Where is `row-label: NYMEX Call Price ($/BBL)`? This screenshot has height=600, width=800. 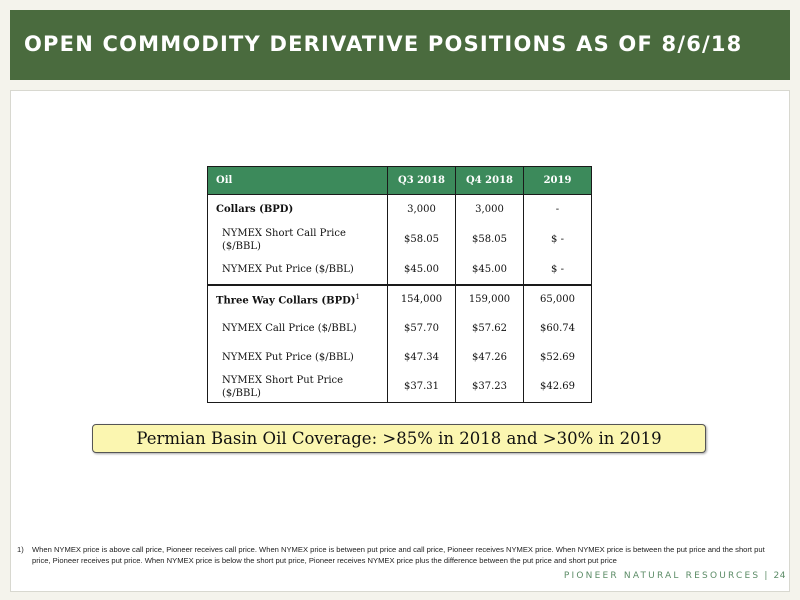
row-label: NYMEX Call Price ($/BBL) is located at coordinates (297, 328).